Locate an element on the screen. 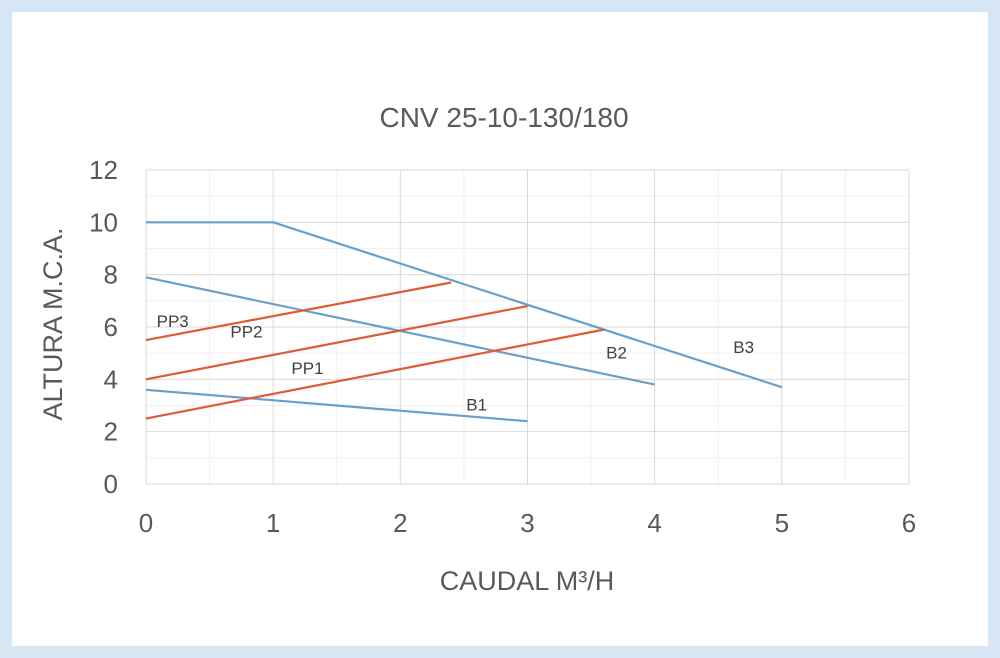  y-tick-label: 0 is located at coordinates (111, 484).